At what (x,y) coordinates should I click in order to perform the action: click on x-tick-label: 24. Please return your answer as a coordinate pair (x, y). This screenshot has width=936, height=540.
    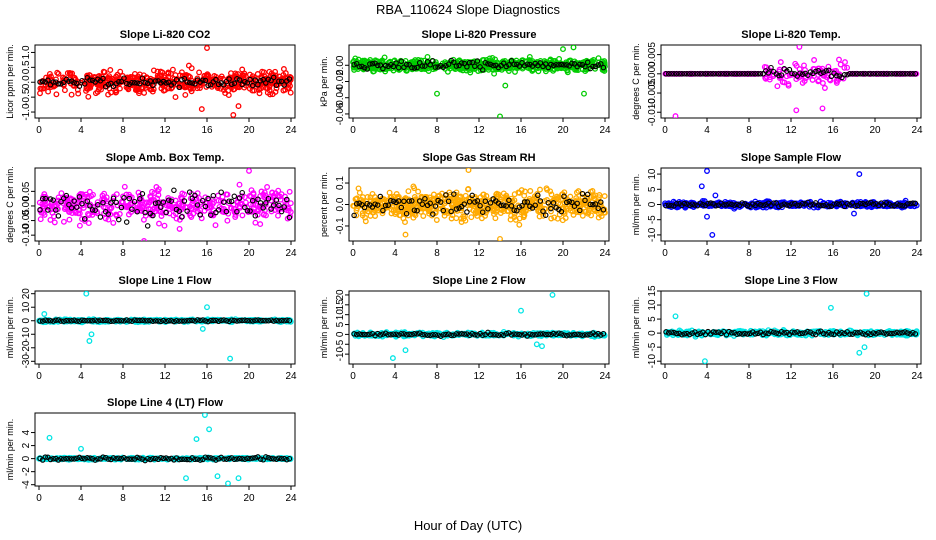
    Looking at the image, I should click on (605, 376).